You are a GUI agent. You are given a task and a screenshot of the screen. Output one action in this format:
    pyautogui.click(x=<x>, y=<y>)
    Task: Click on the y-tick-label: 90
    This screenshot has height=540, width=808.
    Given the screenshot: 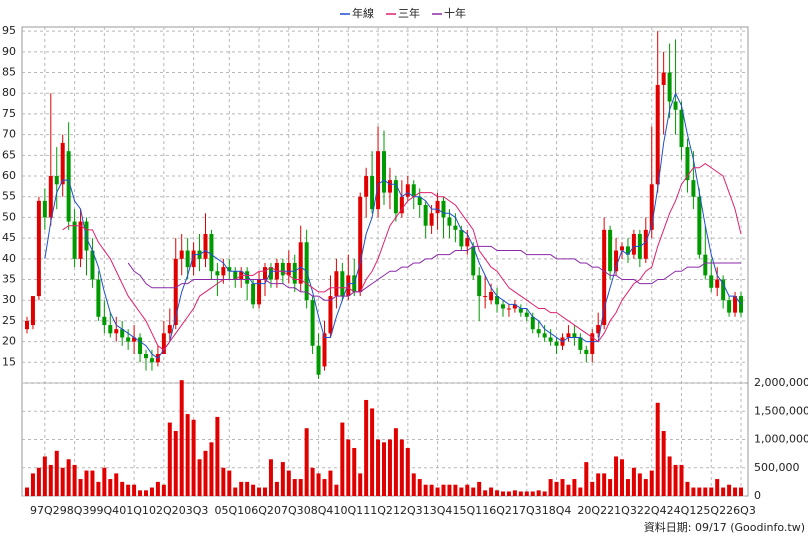 What is the action you would take?
    pyautogui.click(x=9, y=51)
    